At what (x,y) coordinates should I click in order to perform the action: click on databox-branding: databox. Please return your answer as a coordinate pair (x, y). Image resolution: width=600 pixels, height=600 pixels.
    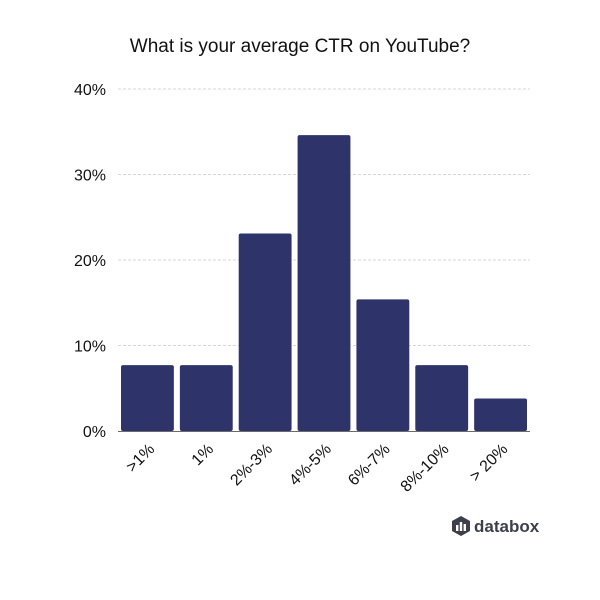
    Looking at the image, I should click on (496, 526).